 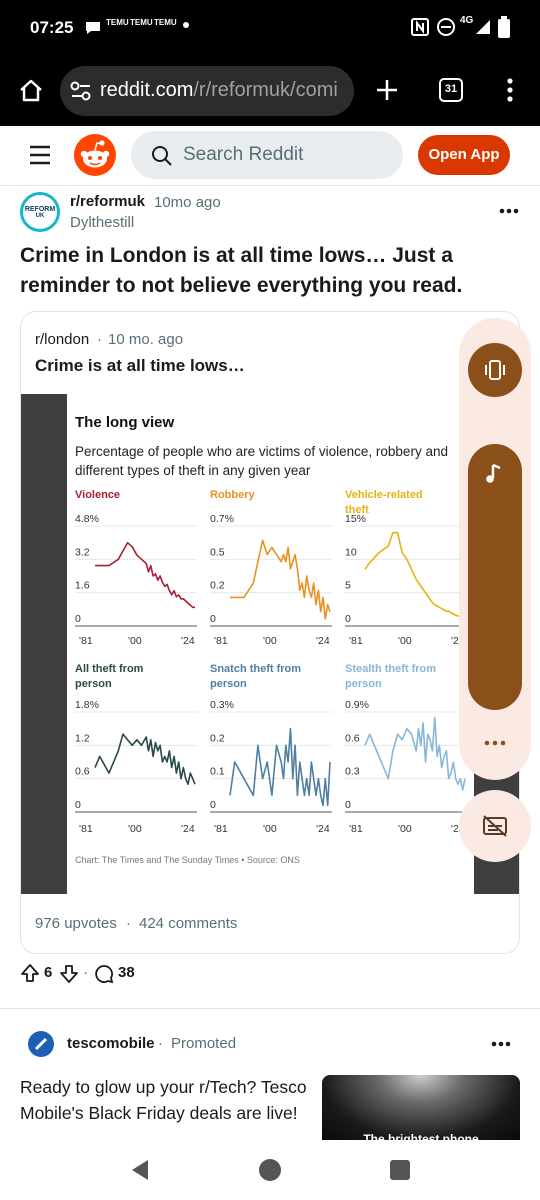 I want to click on y-tick-label: 0.7%, so click(x=222, y=519).